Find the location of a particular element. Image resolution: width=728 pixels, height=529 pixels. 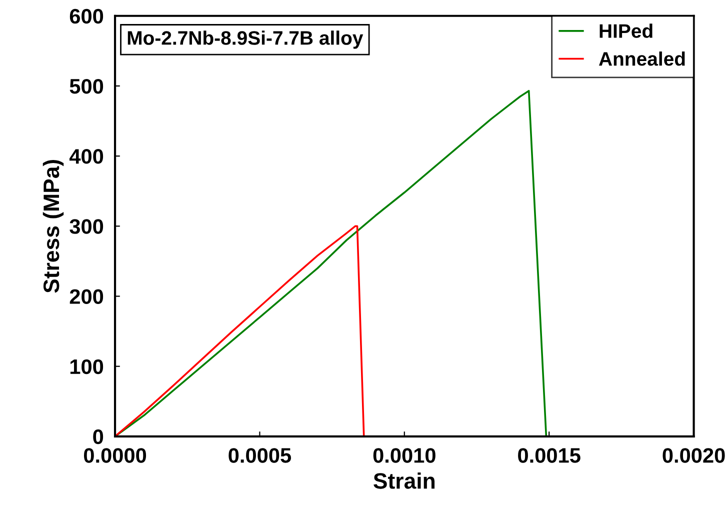

legend-label: Annealed is located at coordinates (641, 58).